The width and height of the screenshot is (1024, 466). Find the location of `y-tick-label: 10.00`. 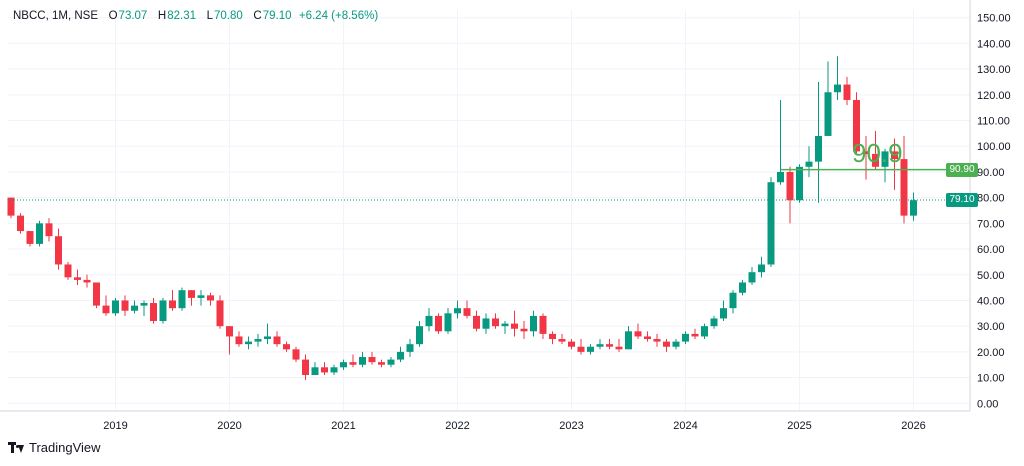

y-tick-label: 10.00 is located at coordinates (991, 379).